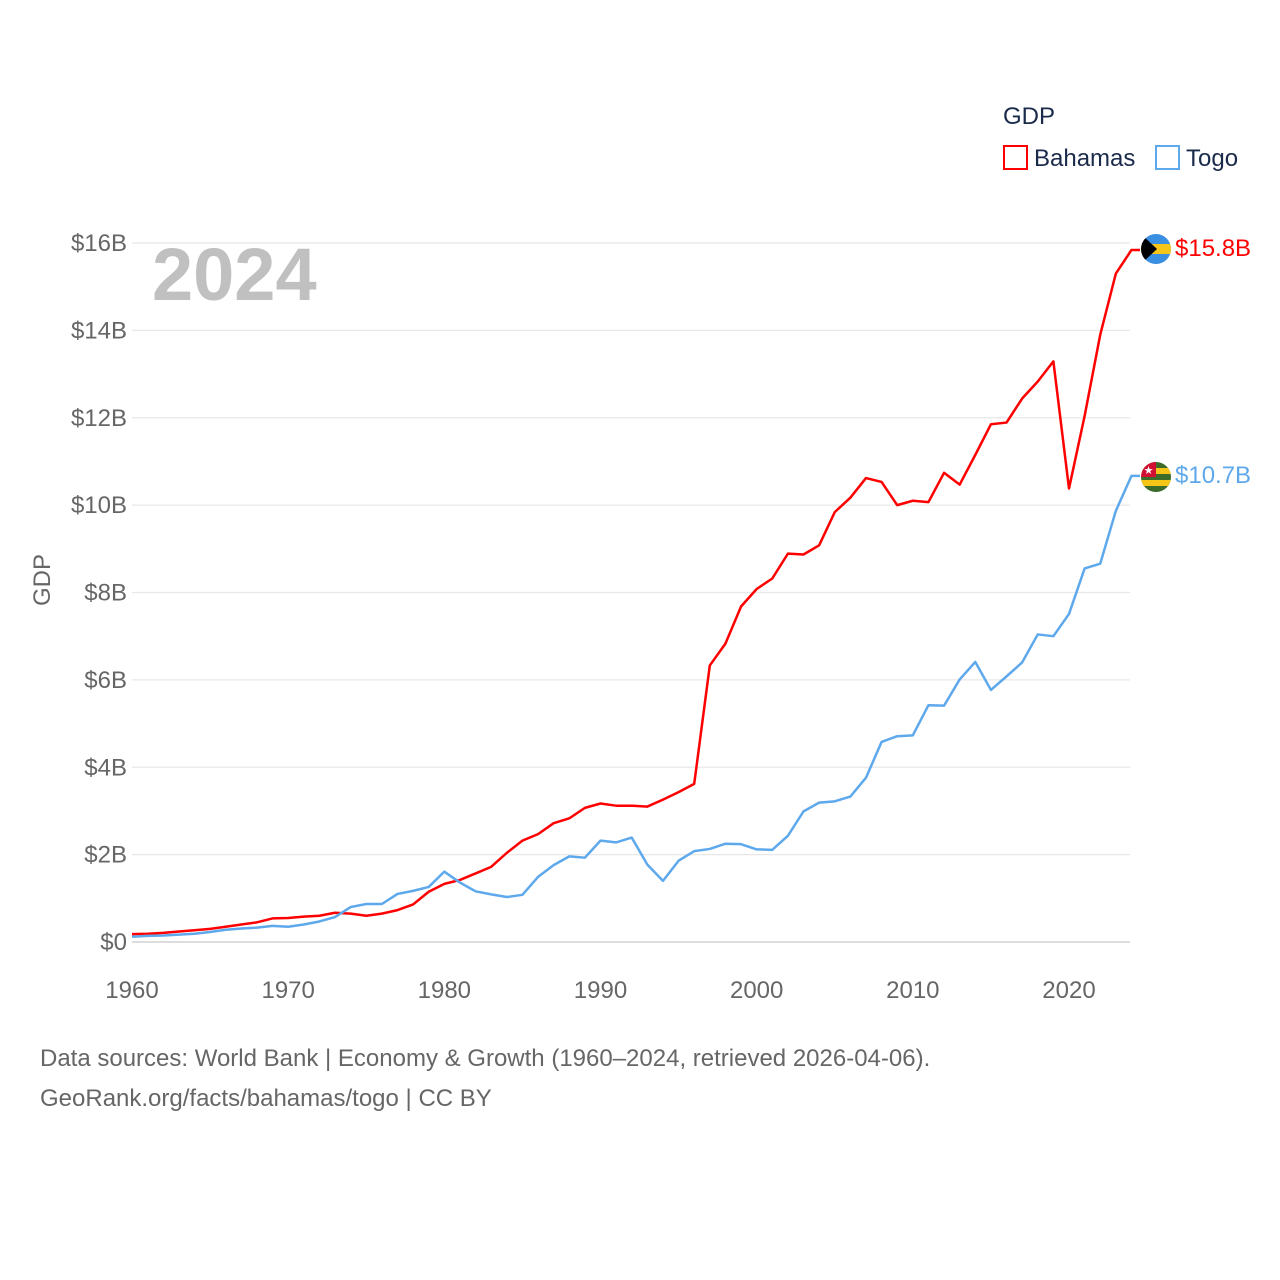  I want to click on y-tick-label: $0, so click(113, 942).